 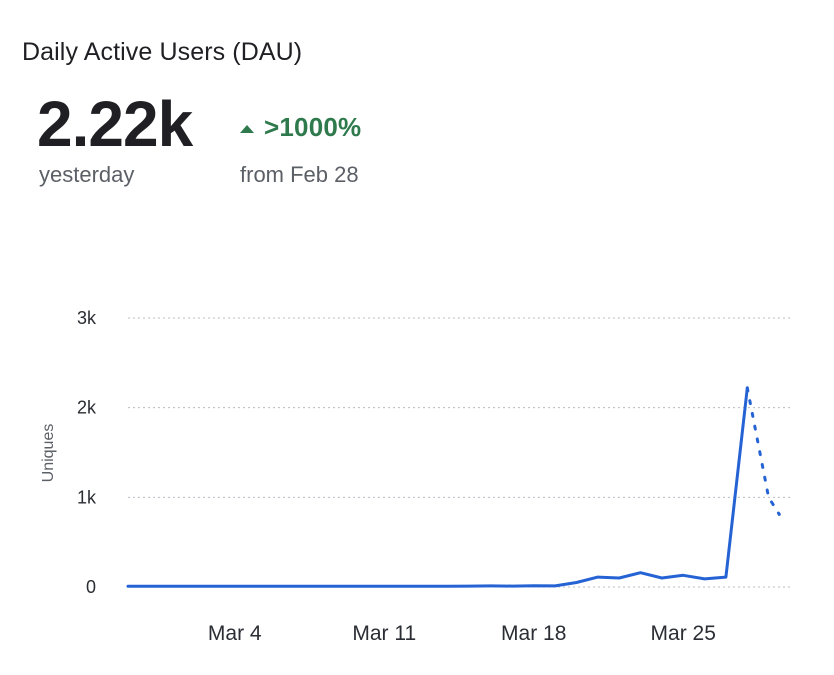 What do you see at coordinates (235, 633) in the screenshot?
I see `x-tick-label: Mar 4` at bounding box center [235, 633].